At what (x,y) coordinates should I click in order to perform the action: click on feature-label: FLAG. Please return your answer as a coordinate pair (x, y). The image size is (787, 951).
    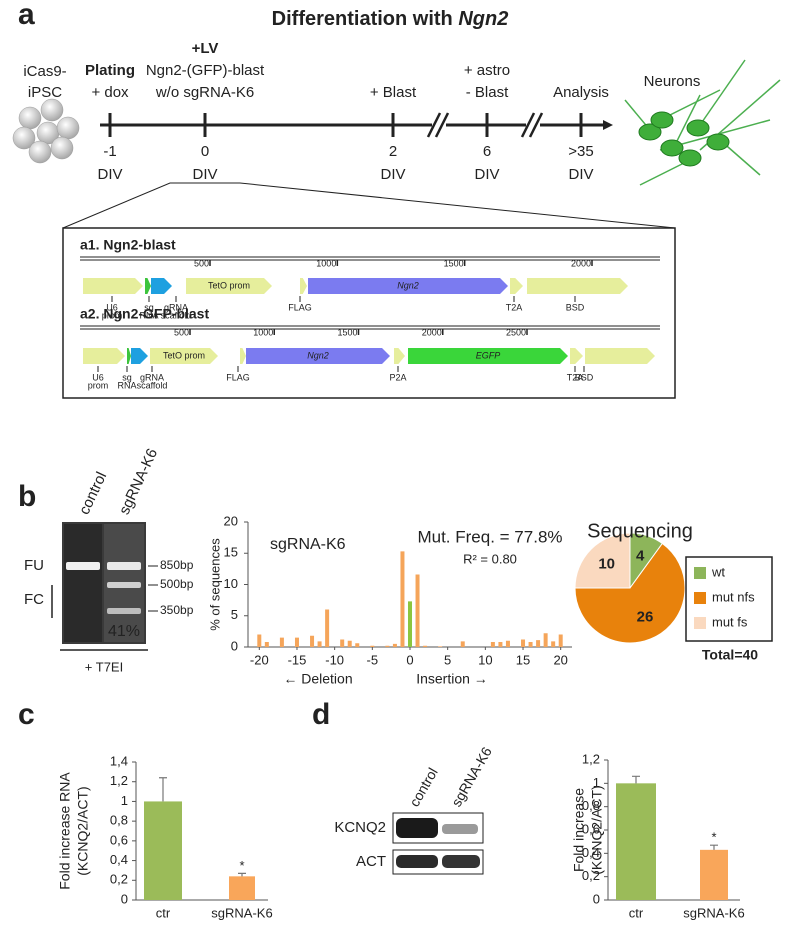
    Looking at the image, I should click on (238, 377).